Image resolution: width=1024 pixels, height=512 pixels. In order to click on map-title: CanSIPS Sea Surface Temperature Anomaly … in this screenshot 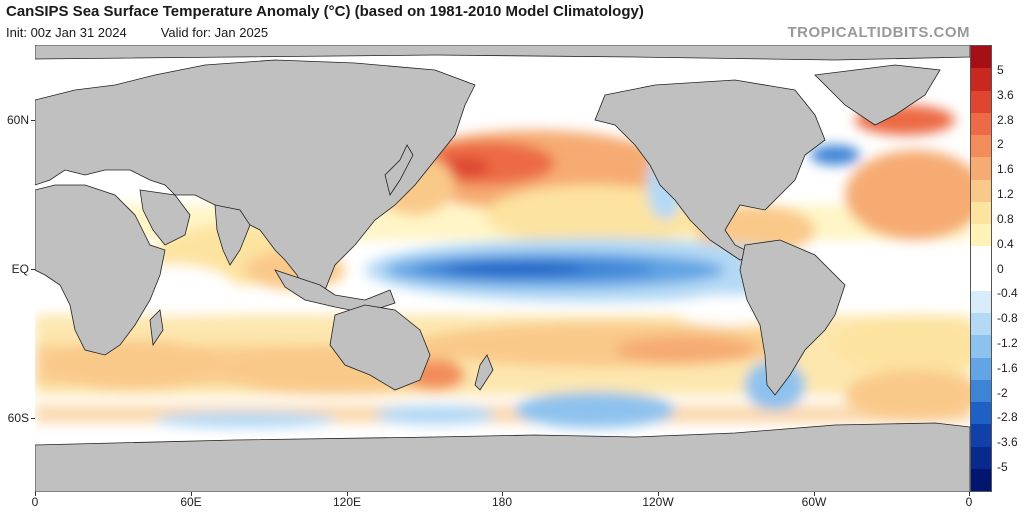, I will do `click(325, 11)`.